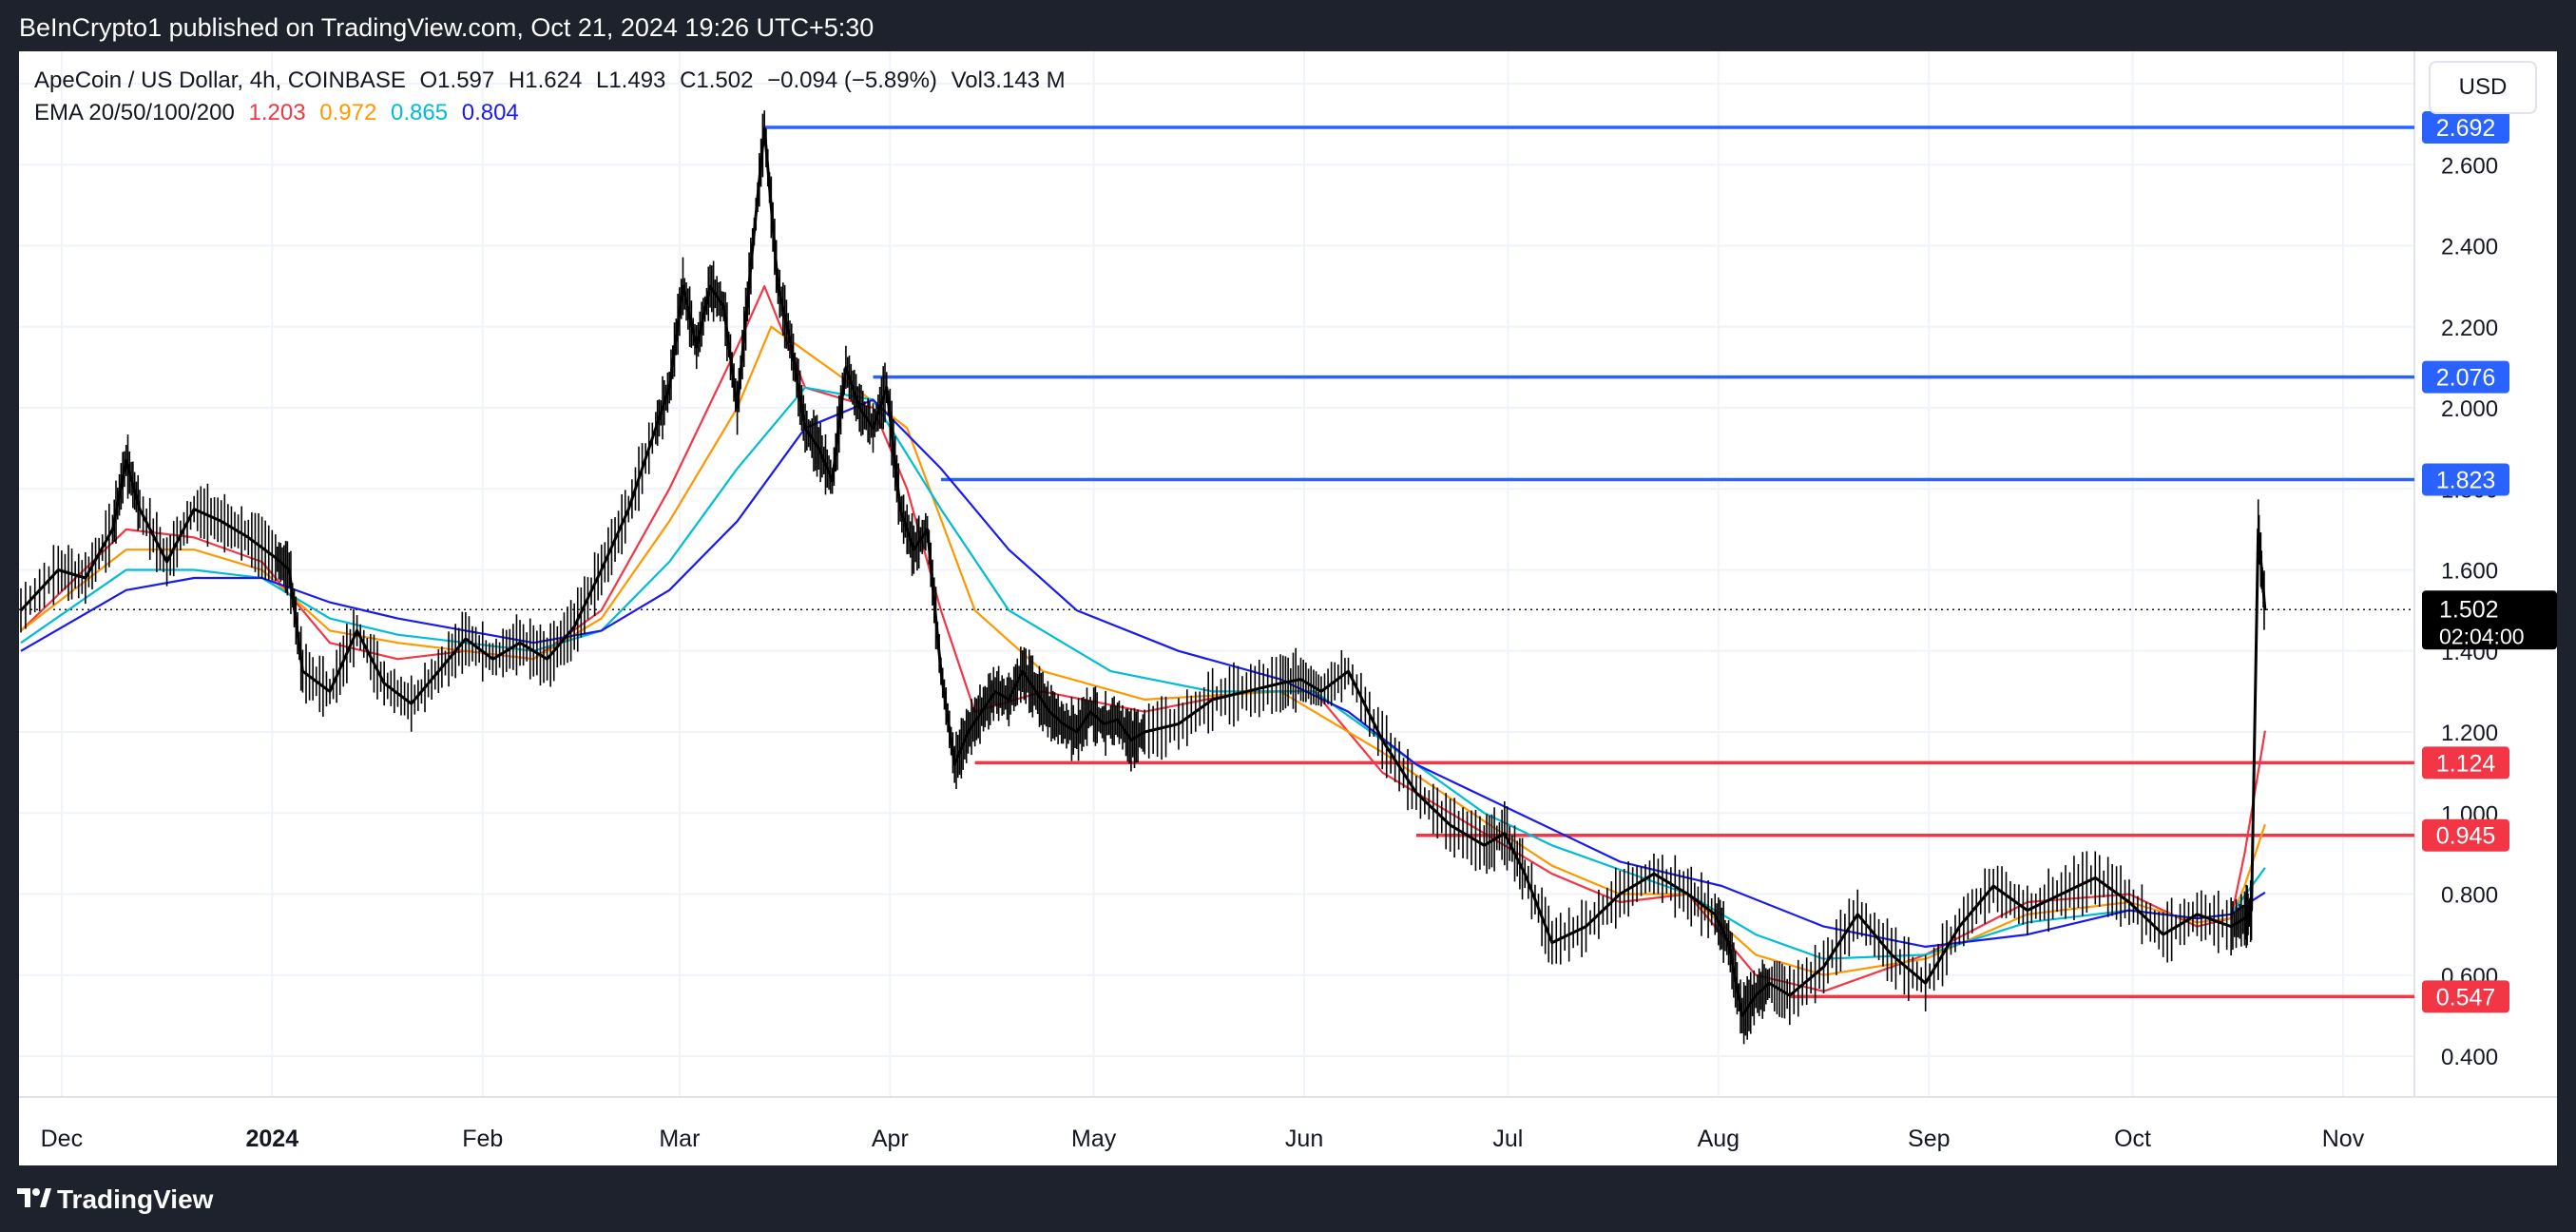 This screenshot has width=2576, height=1232. I want to click on close-value: C1.502, so click(717, 80).